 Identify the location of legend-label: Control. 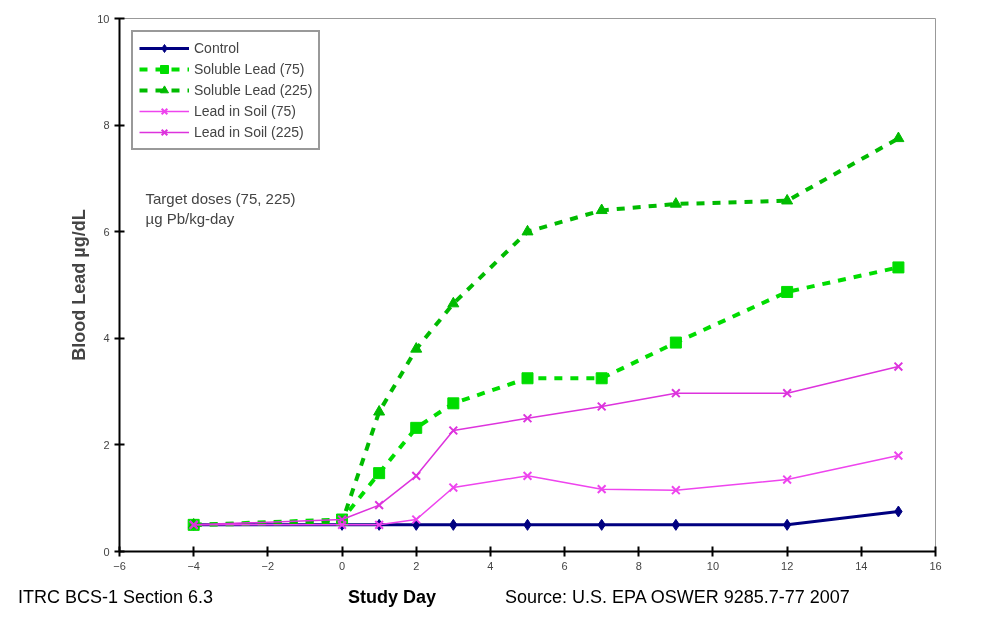
(217, 48).